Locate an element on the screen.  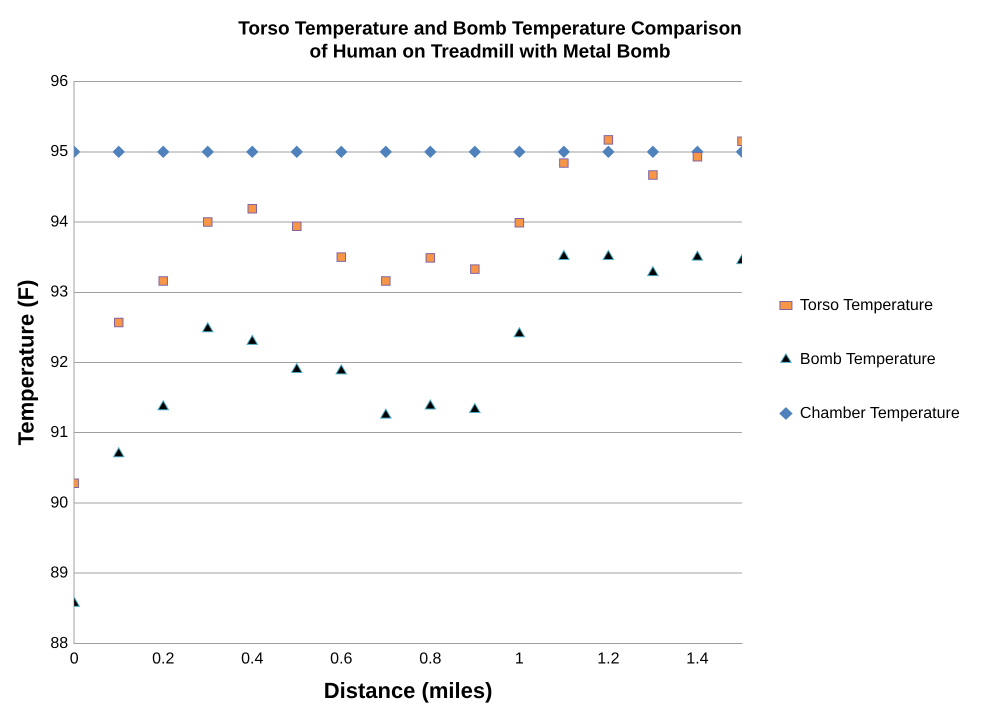
legend-label: Chamber Temperature is located at coordinates (880, 413).